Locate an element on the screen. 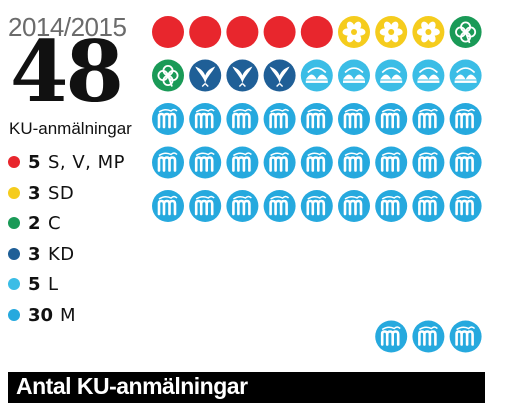  legend-label: M is located at coordinates (68, 315).